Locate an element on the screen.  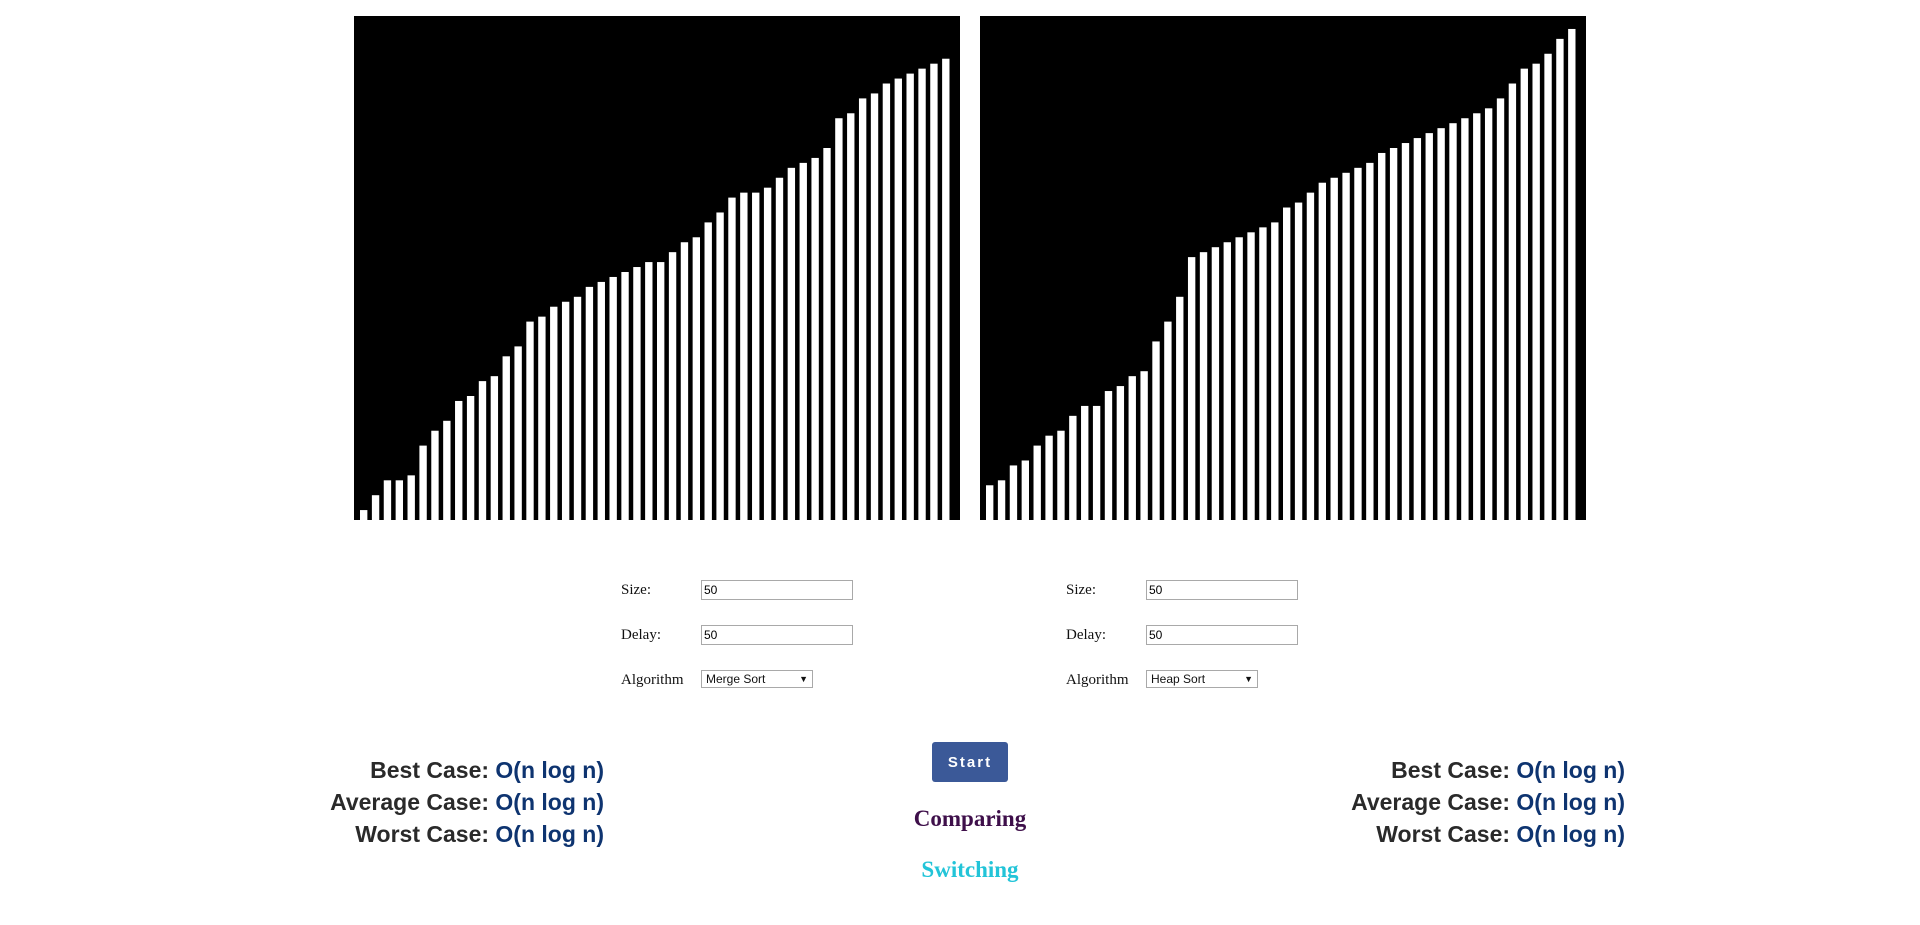
left-controls: Size: Delay: Algorithm Merge Sort ▼ is located at coordinates (751, 645).